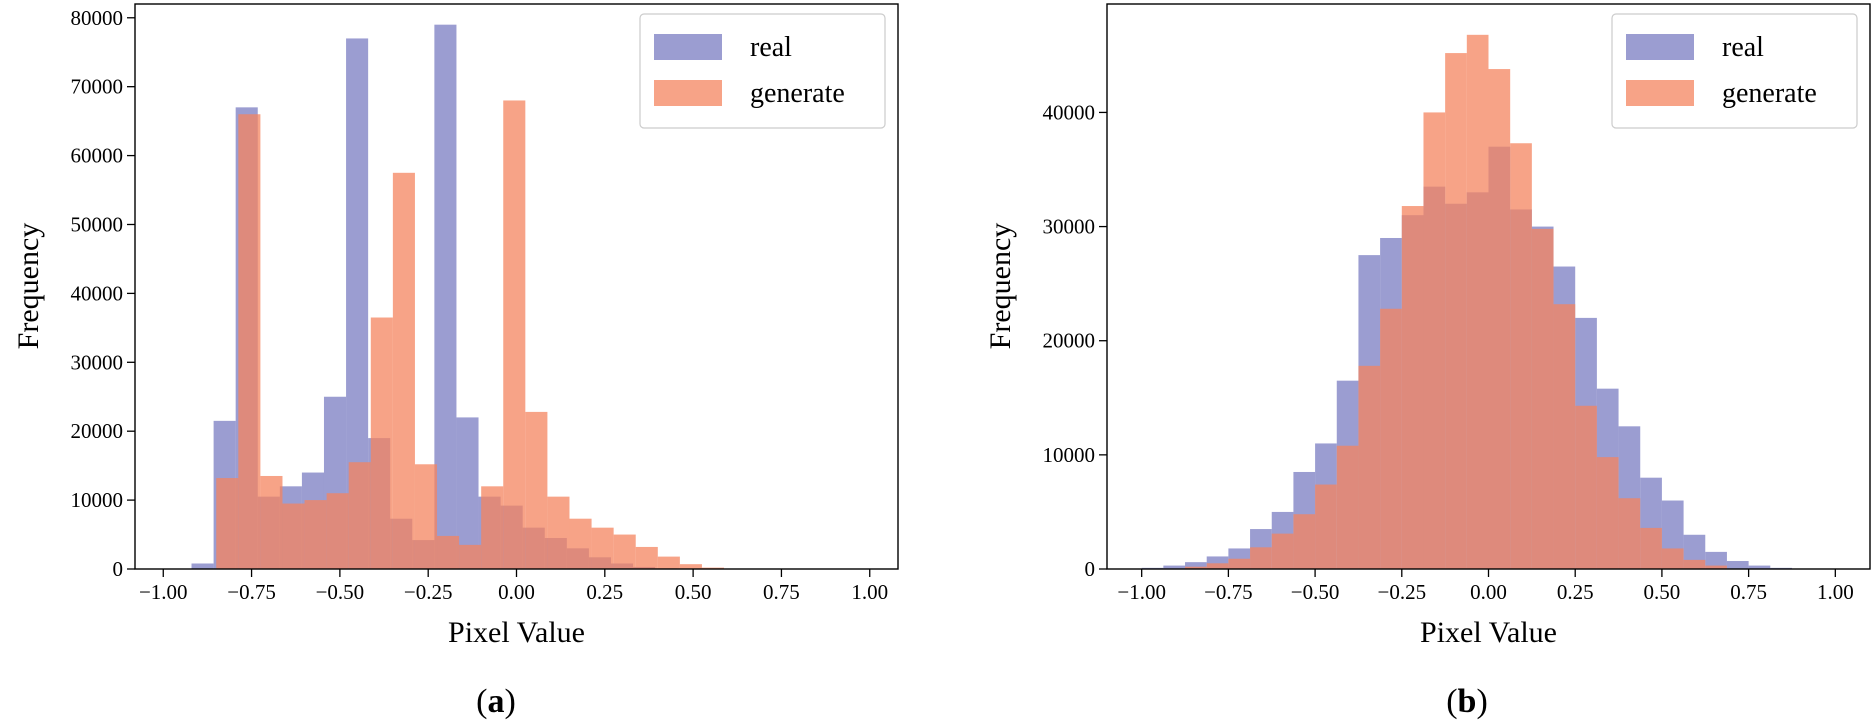  What do you see at coordinates (771, 47) in the screenshot?
I see `legend-label-real-a: real` at bounding box center [771, 47].